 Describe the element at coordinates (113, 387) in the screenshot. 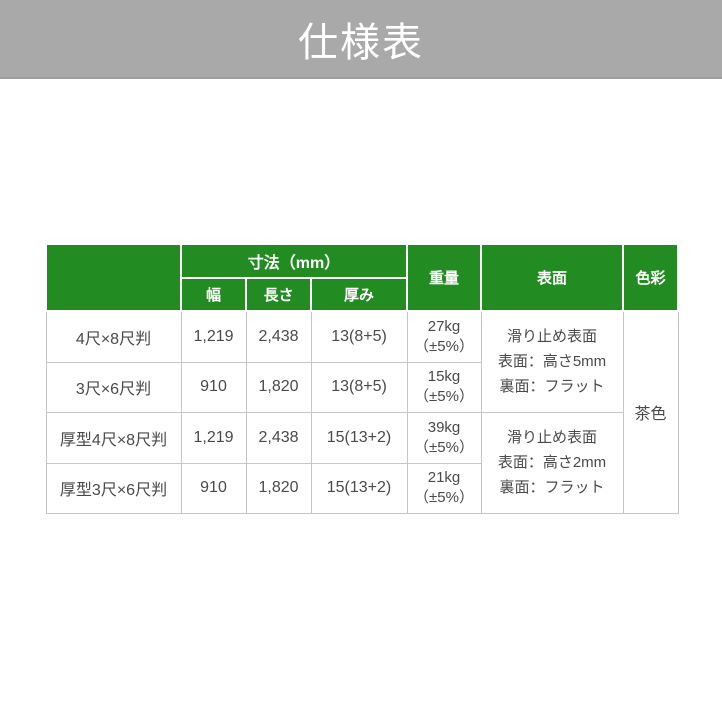

I see `row-label-cell: 3尺×6尺判` at that location.